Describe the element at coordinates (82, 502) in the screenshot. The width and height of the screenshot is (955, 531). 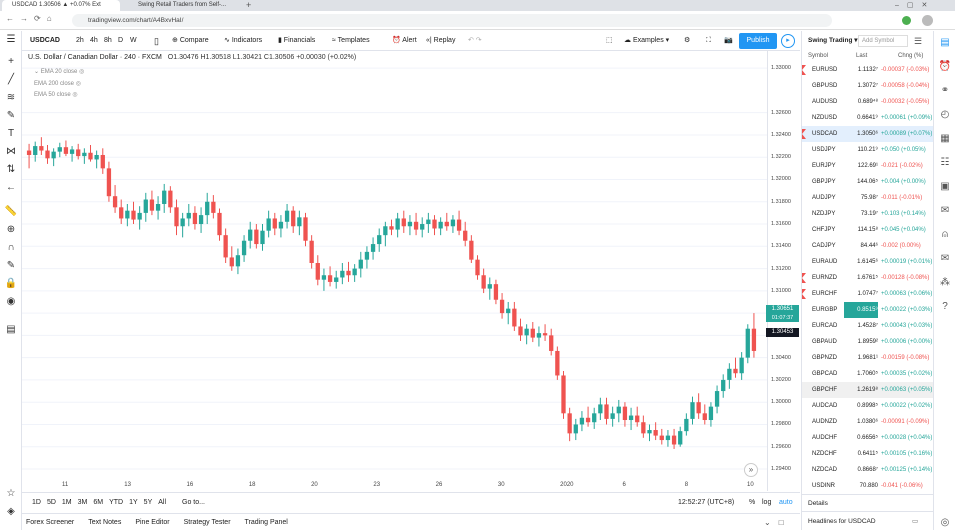
I see `range-3m: 3M` at that location.